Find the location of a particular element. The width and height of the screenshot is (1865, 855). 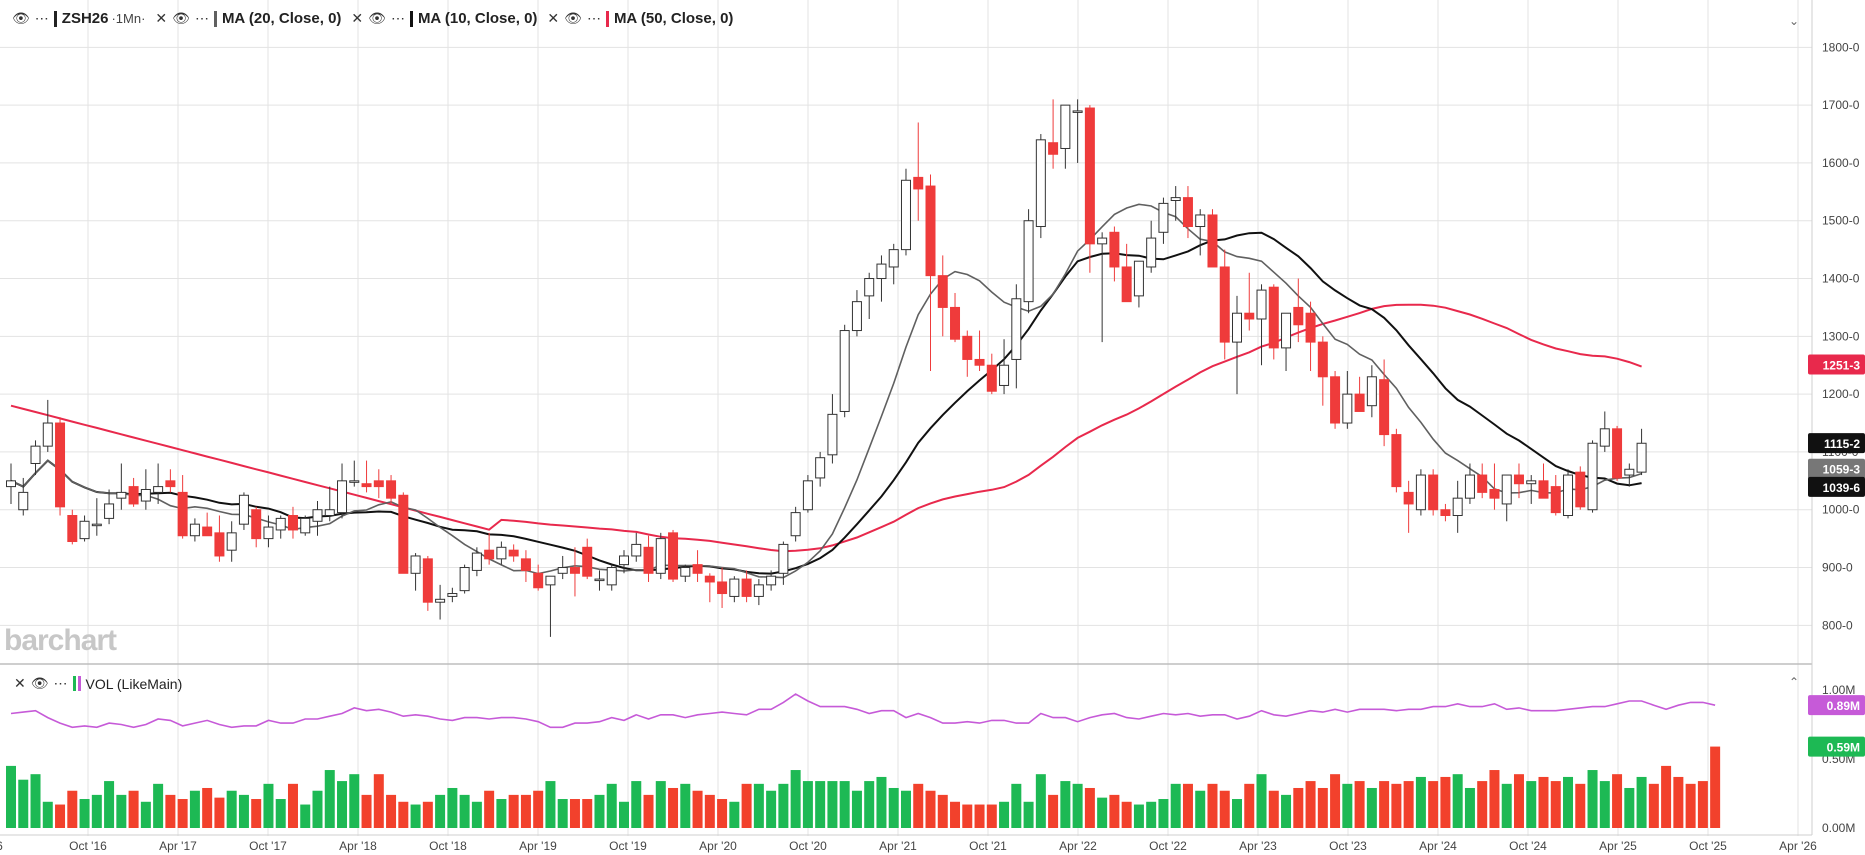

chevron-icon: ⌄ is located at coordinates (1794, 21).